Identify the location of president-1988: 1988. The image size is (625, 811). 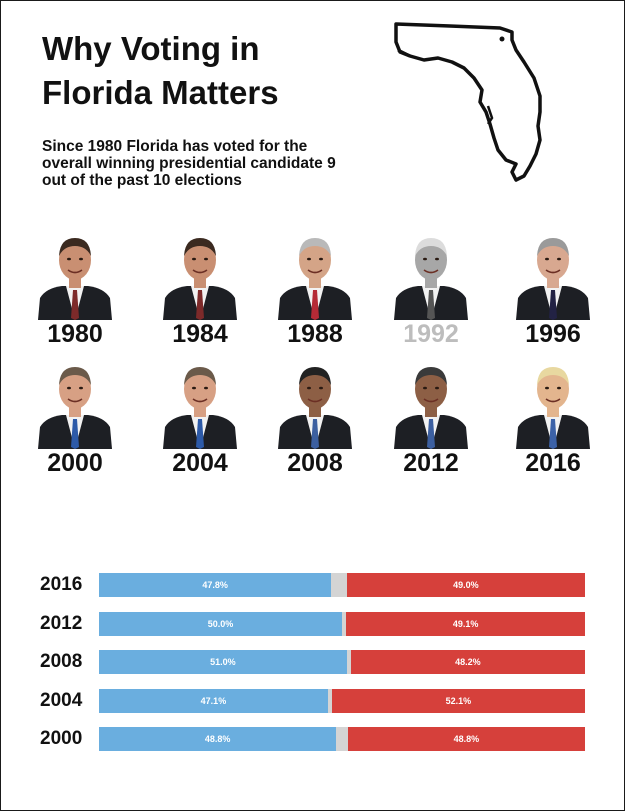
(315, 288).